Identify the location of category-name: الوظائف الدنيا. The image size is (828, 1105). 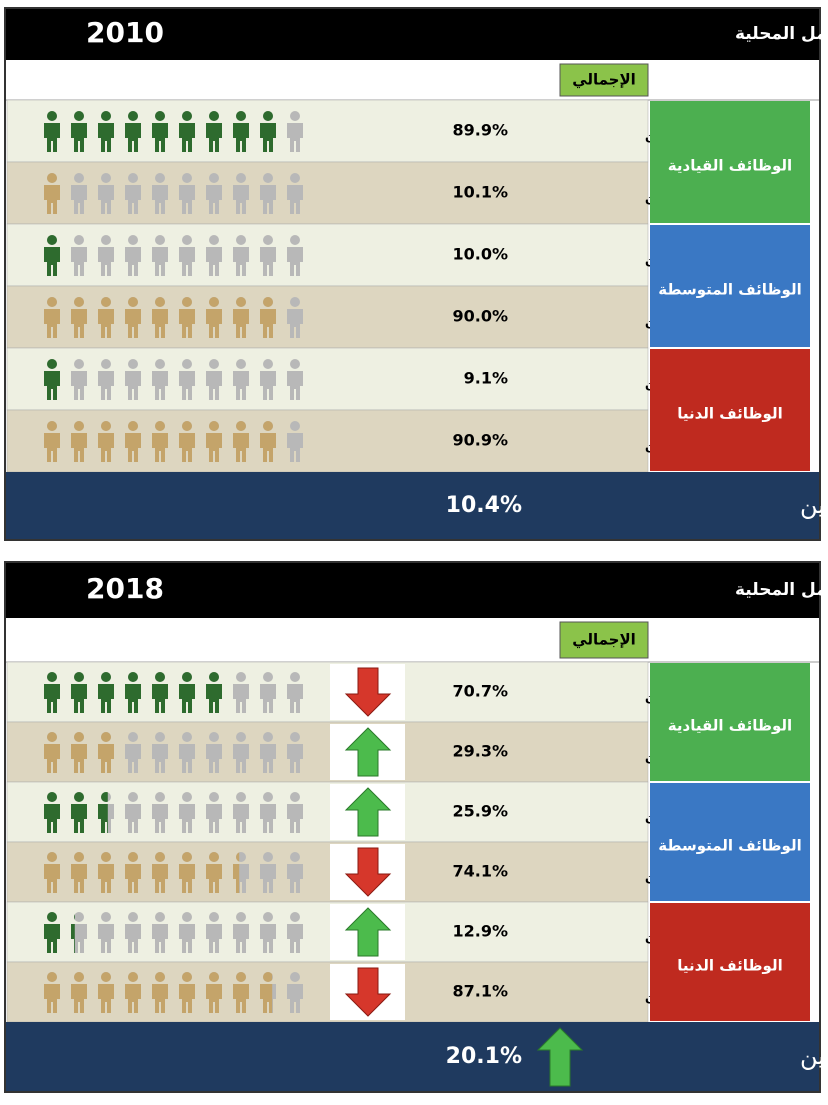
(729, 966).